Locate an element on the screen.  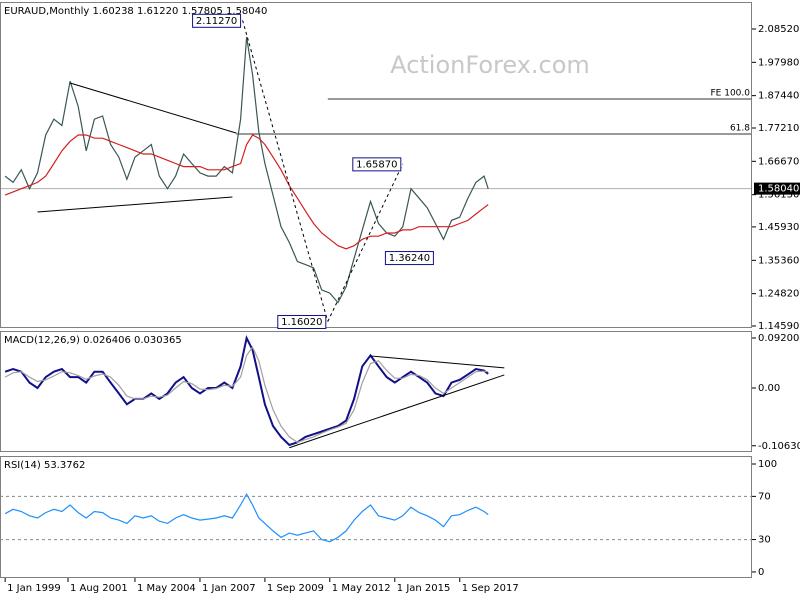
x-tick-label: 1 Jan 1999 is located at coordinates (34, 588).